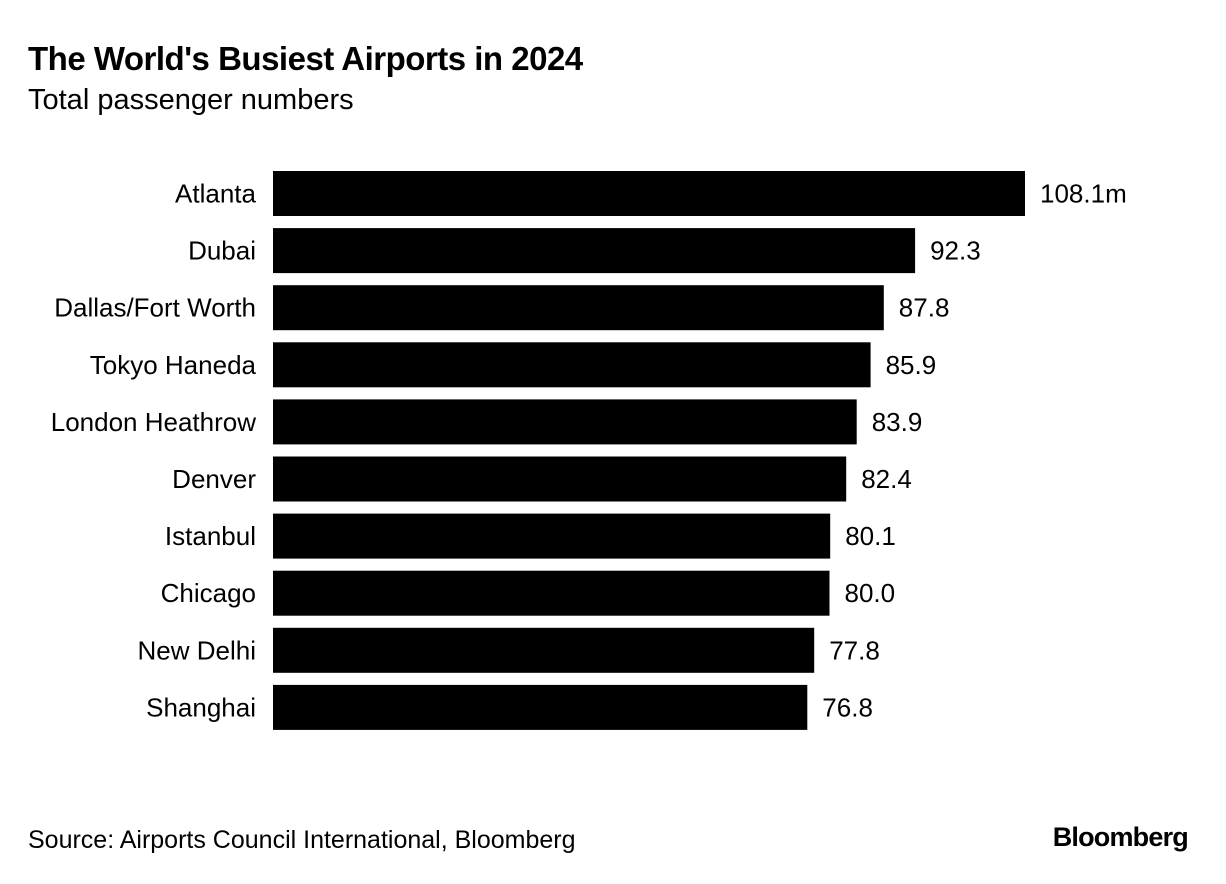  Describe the element at coordinates (897, 422) in the screenshot. I see `value-label: 83.9` at that location.